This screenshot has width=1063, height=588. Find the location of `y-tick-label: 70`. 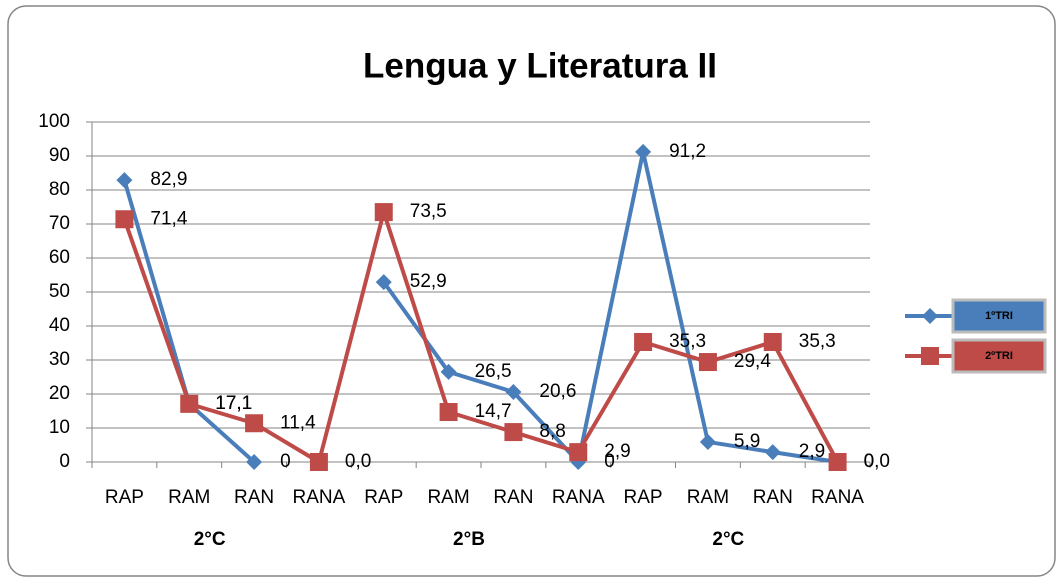

y-tick-label: 70 is located at coordinates (59, 223).